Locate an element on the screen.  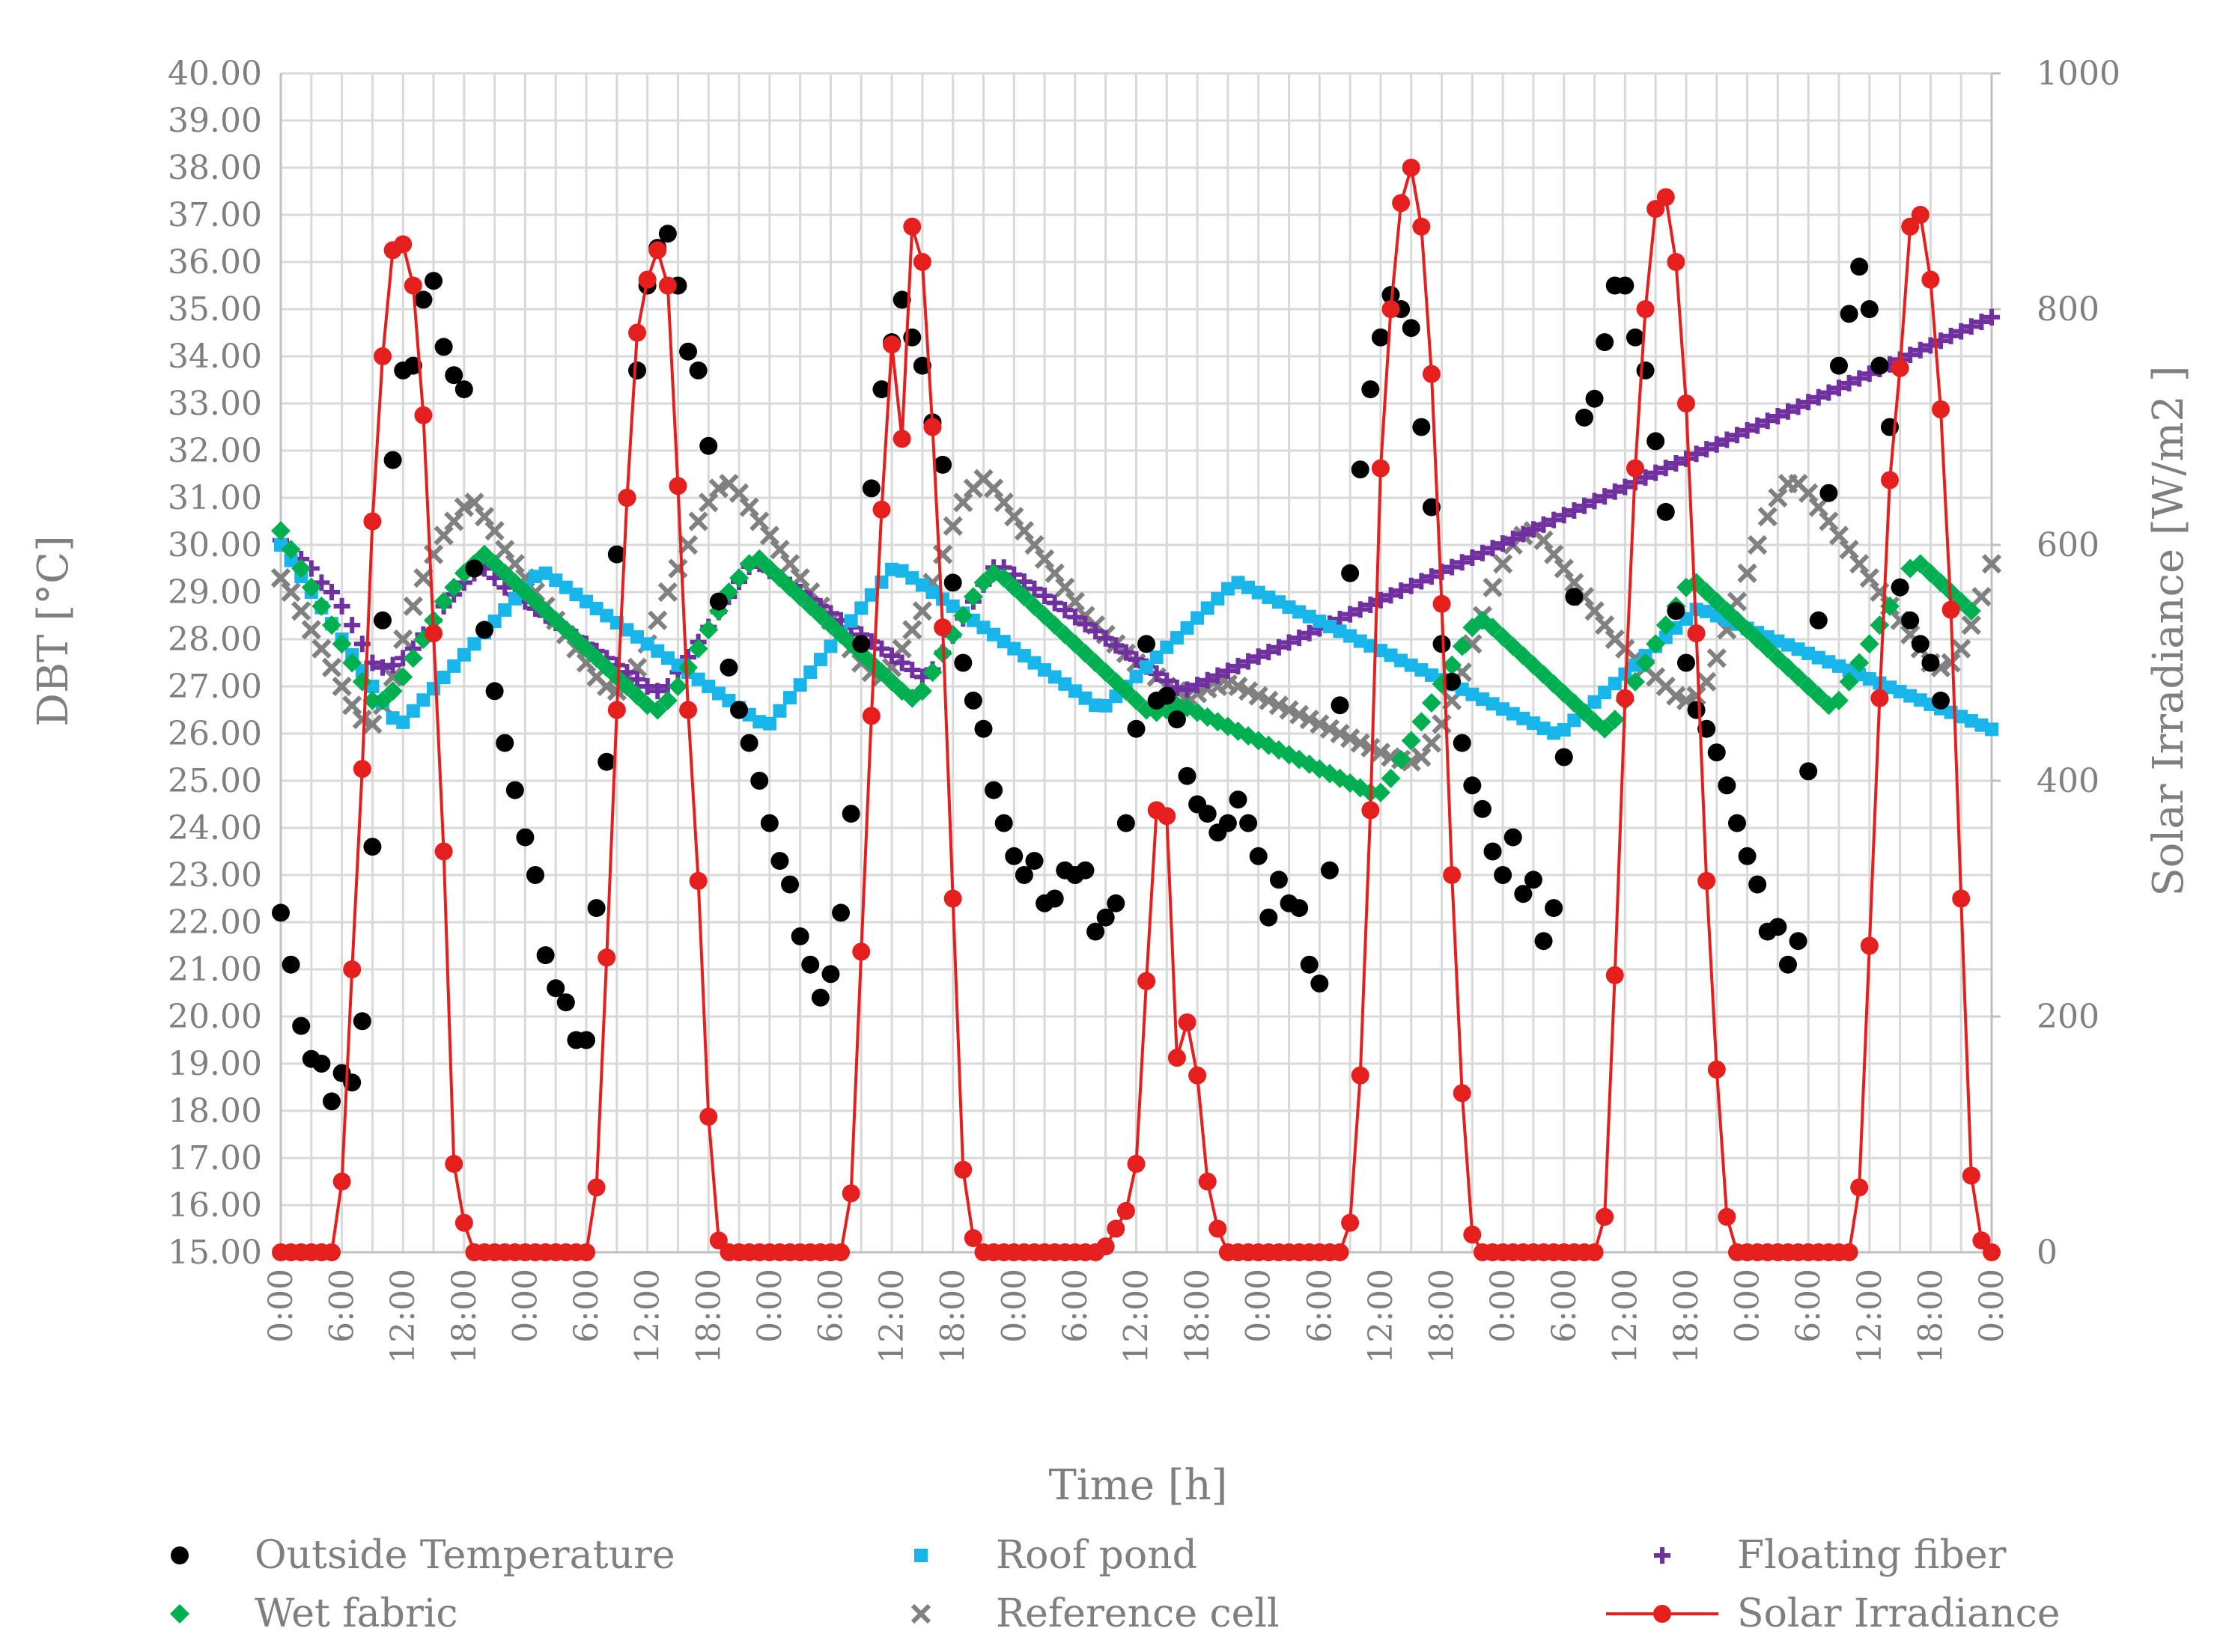
legend-item-outside: Outside Temperature is located at coordinates (423, 1556).